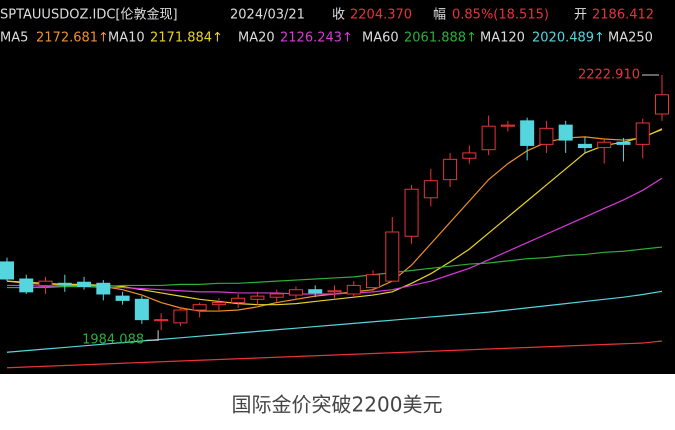  I want to click on low-arrow, so click(152, 335).